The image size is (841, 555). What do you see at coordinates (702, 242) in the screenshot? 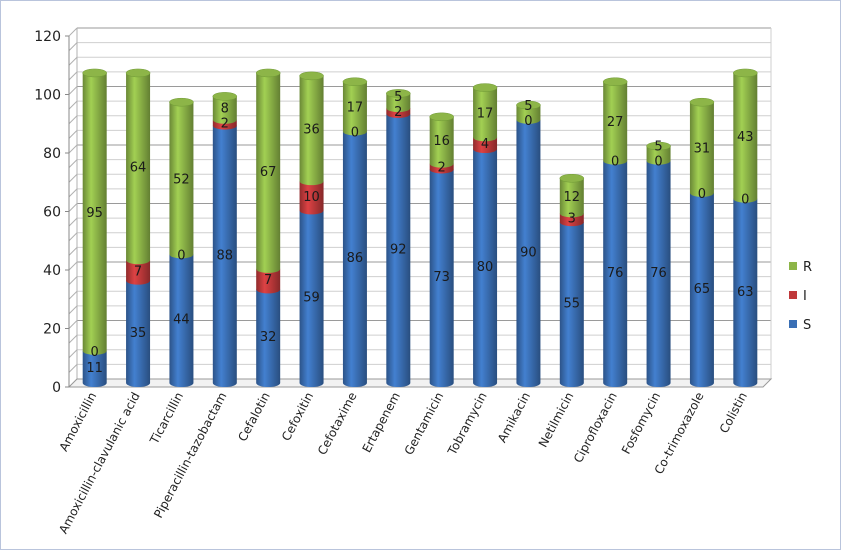
I see `bar-stack: 65 0 31` at bounding box center [702, 242].